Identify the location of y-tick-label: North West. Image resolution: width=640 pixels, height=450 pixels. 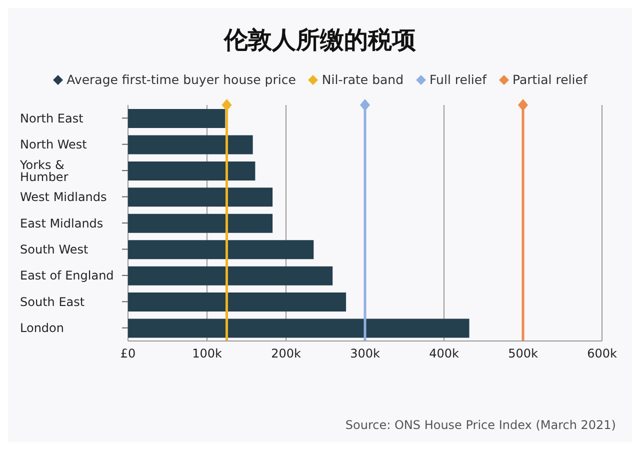
(54, 145).